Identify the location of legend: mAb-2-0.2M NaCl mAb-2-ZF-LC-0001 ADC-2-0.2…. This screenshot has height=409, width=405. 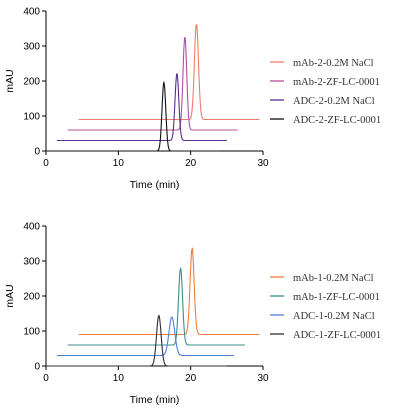
(325, 92).